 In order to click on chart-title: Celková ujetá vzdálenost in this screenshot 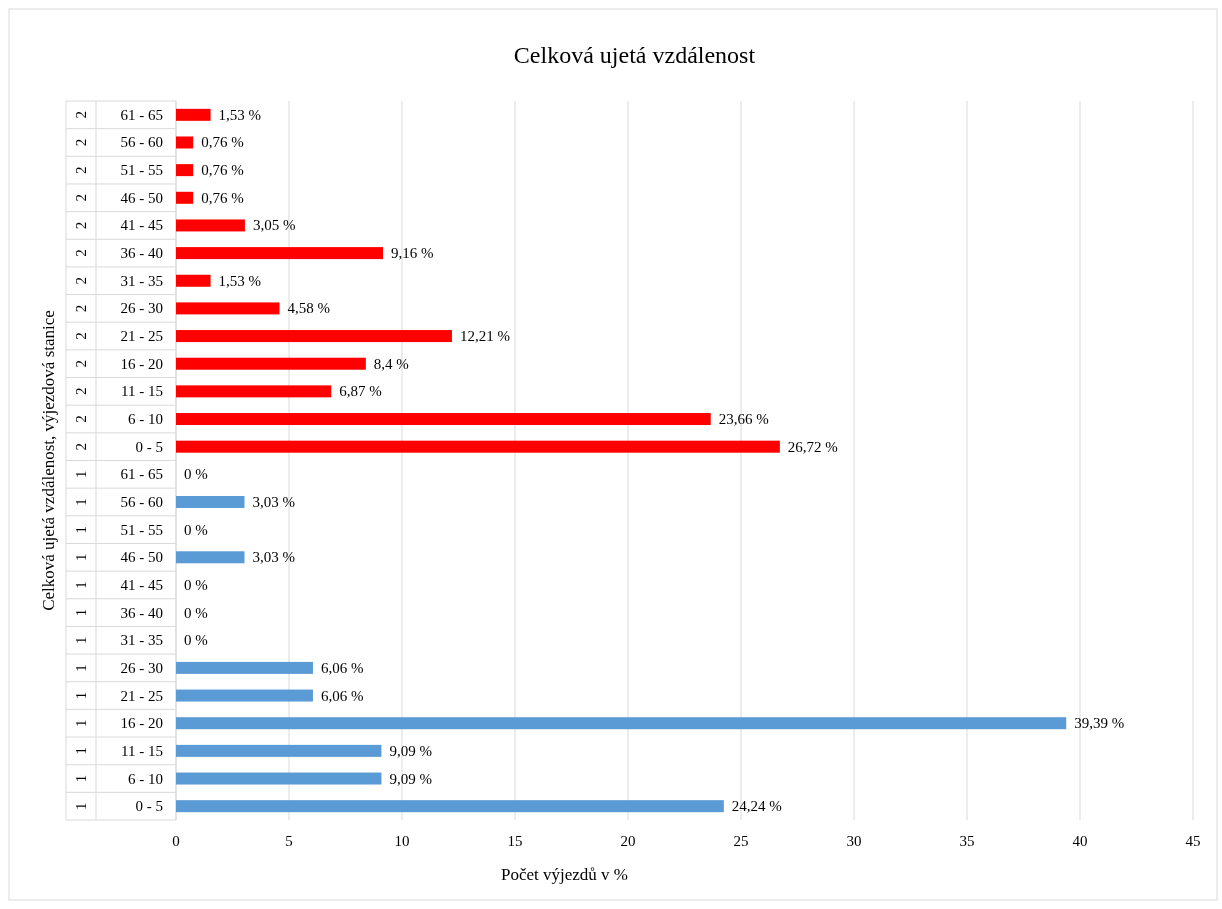, I will do `click(634, 55)`.